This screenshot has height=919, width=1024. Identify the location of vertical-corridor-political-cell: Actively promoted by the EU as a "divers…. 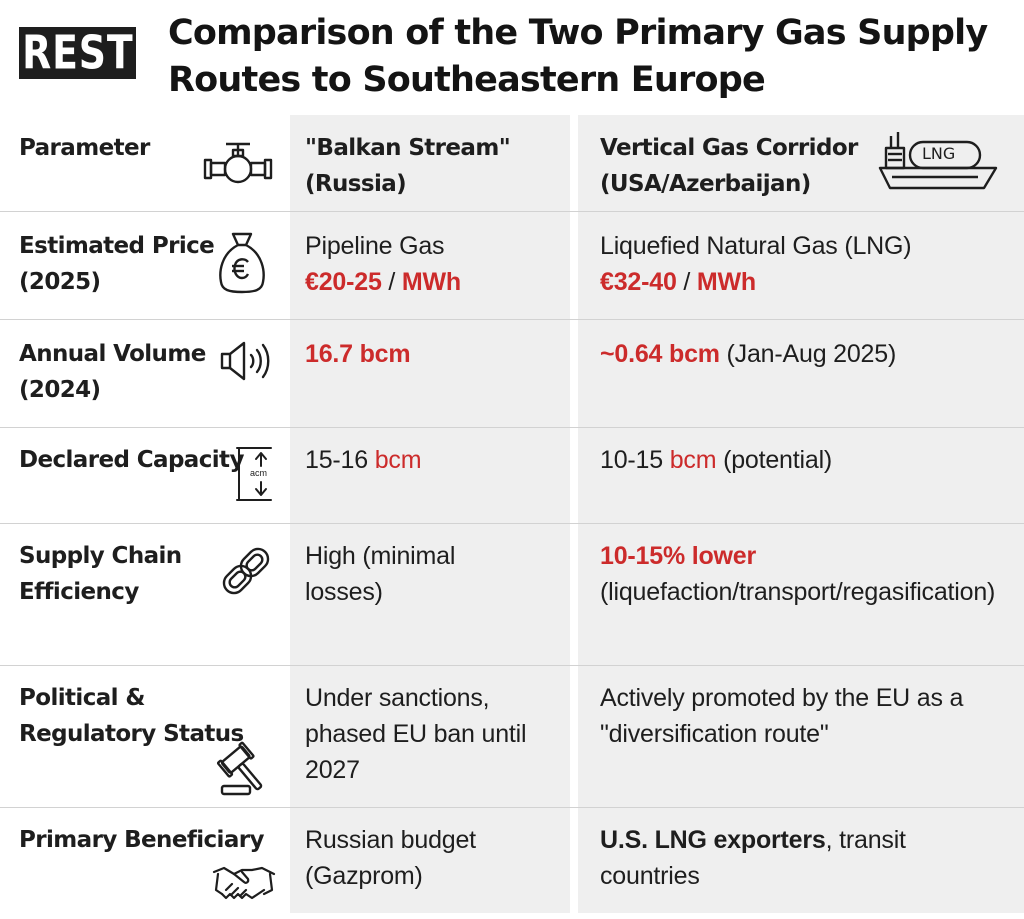
(809, 716).